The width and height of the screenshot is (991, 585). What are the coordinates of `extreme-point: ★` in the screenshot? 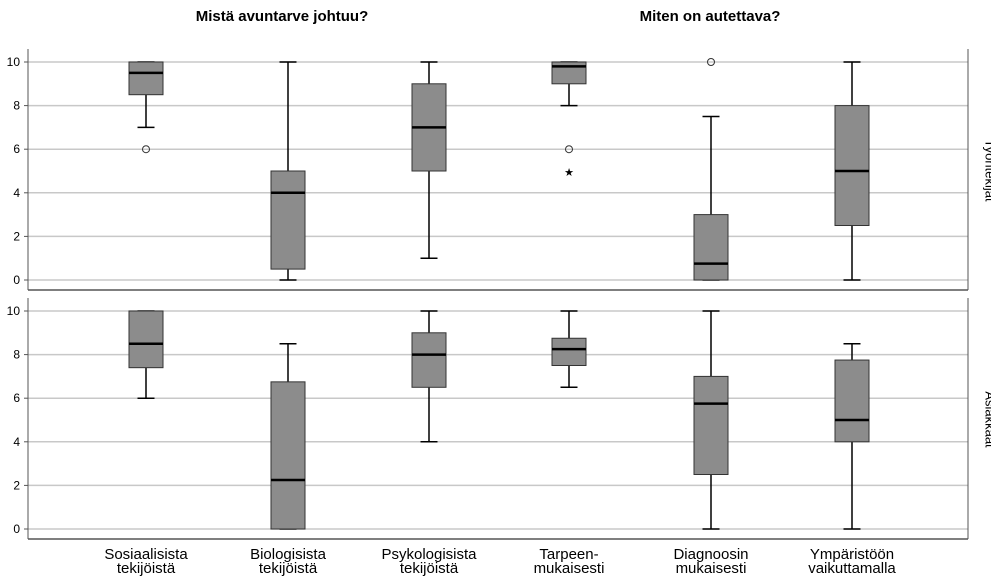 It's located at (569, 172).